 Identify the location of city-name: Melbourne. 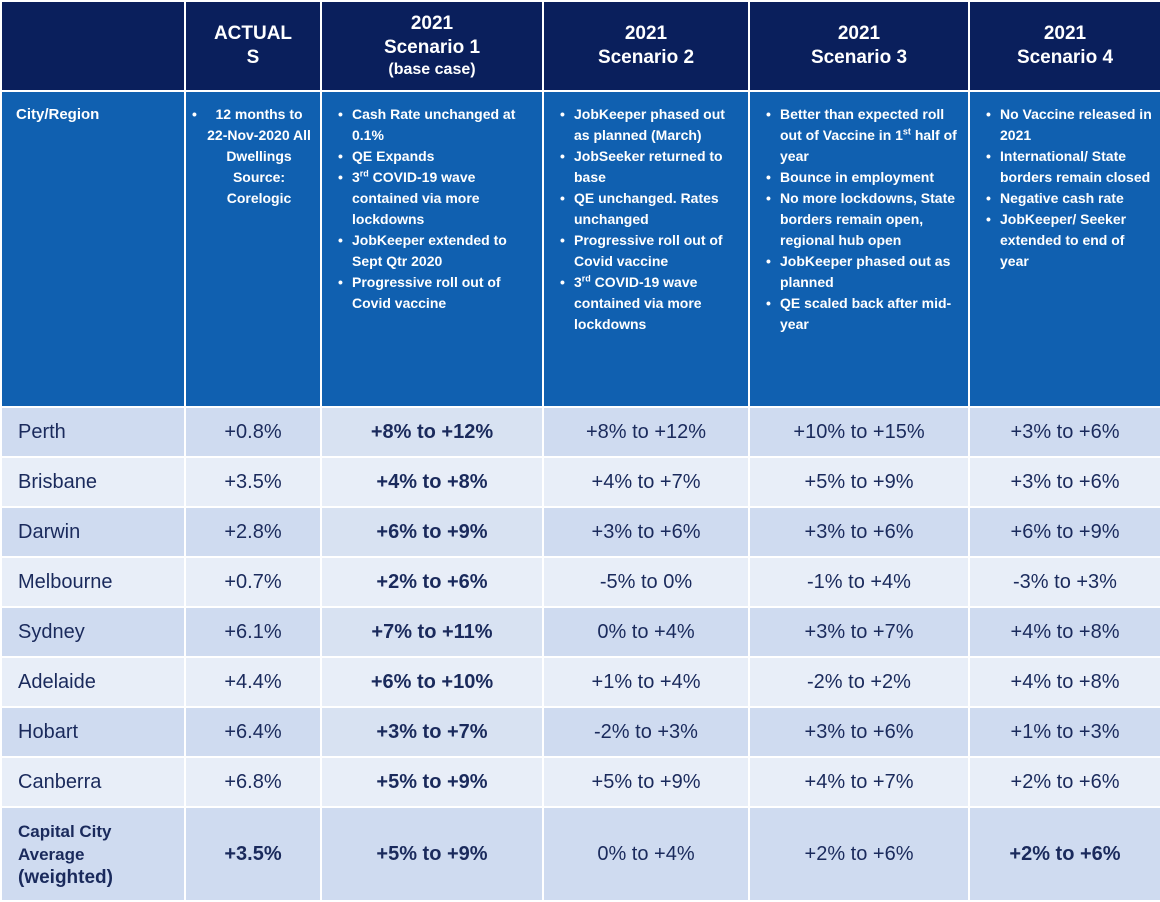
(93, 582).